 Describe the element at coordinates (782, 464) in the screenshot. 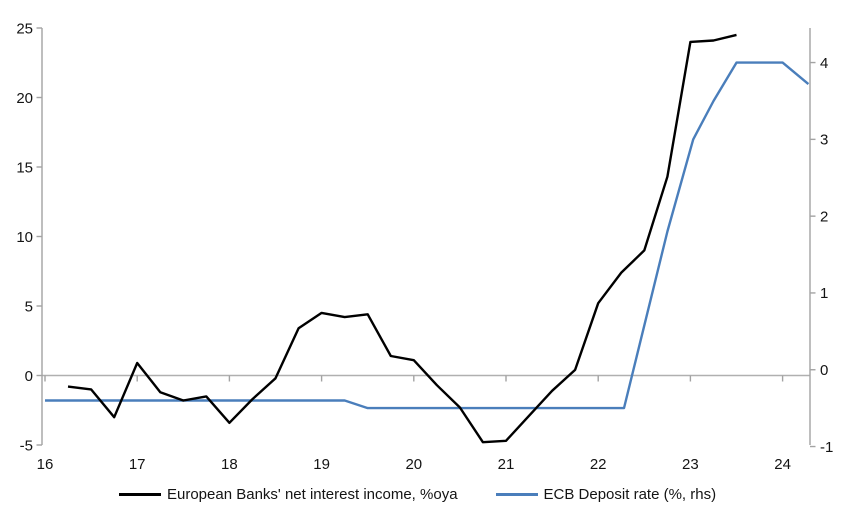

I see `x-tick-label: 24` at that location.